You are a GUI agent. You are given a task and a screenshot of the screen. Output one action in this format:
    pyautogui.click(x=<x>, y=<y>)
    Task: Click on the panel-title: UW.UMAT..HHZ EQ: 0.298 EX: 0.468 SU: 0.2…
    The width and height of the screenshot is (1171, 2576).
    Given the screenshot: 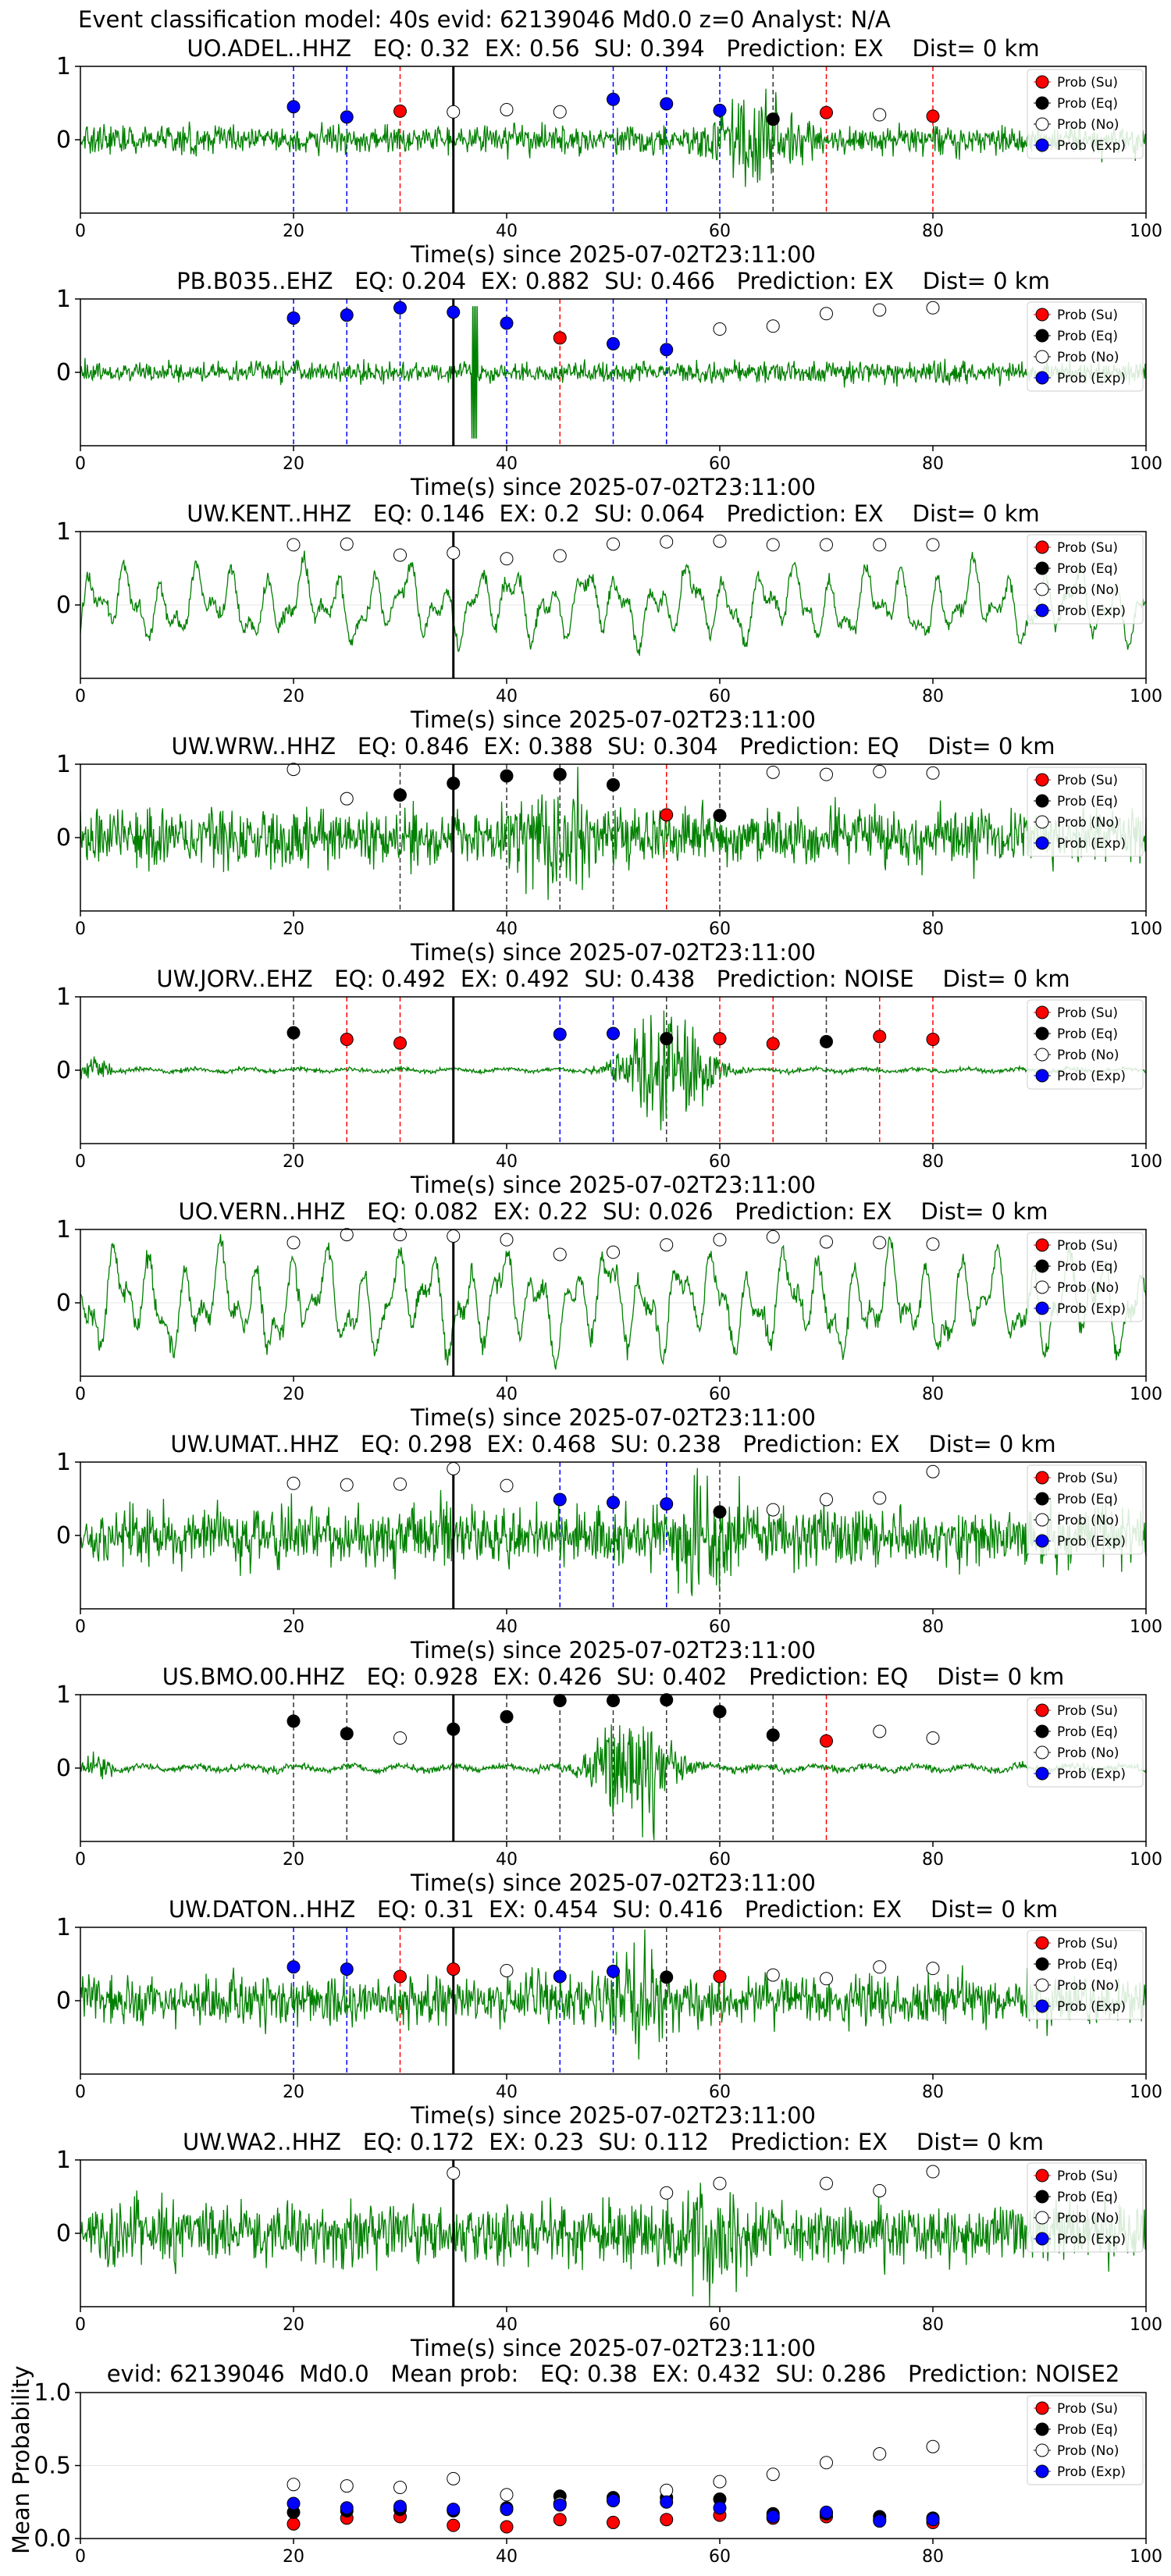 What is the action you would take?
    pyautogui.click(x=613, y=1444)
    